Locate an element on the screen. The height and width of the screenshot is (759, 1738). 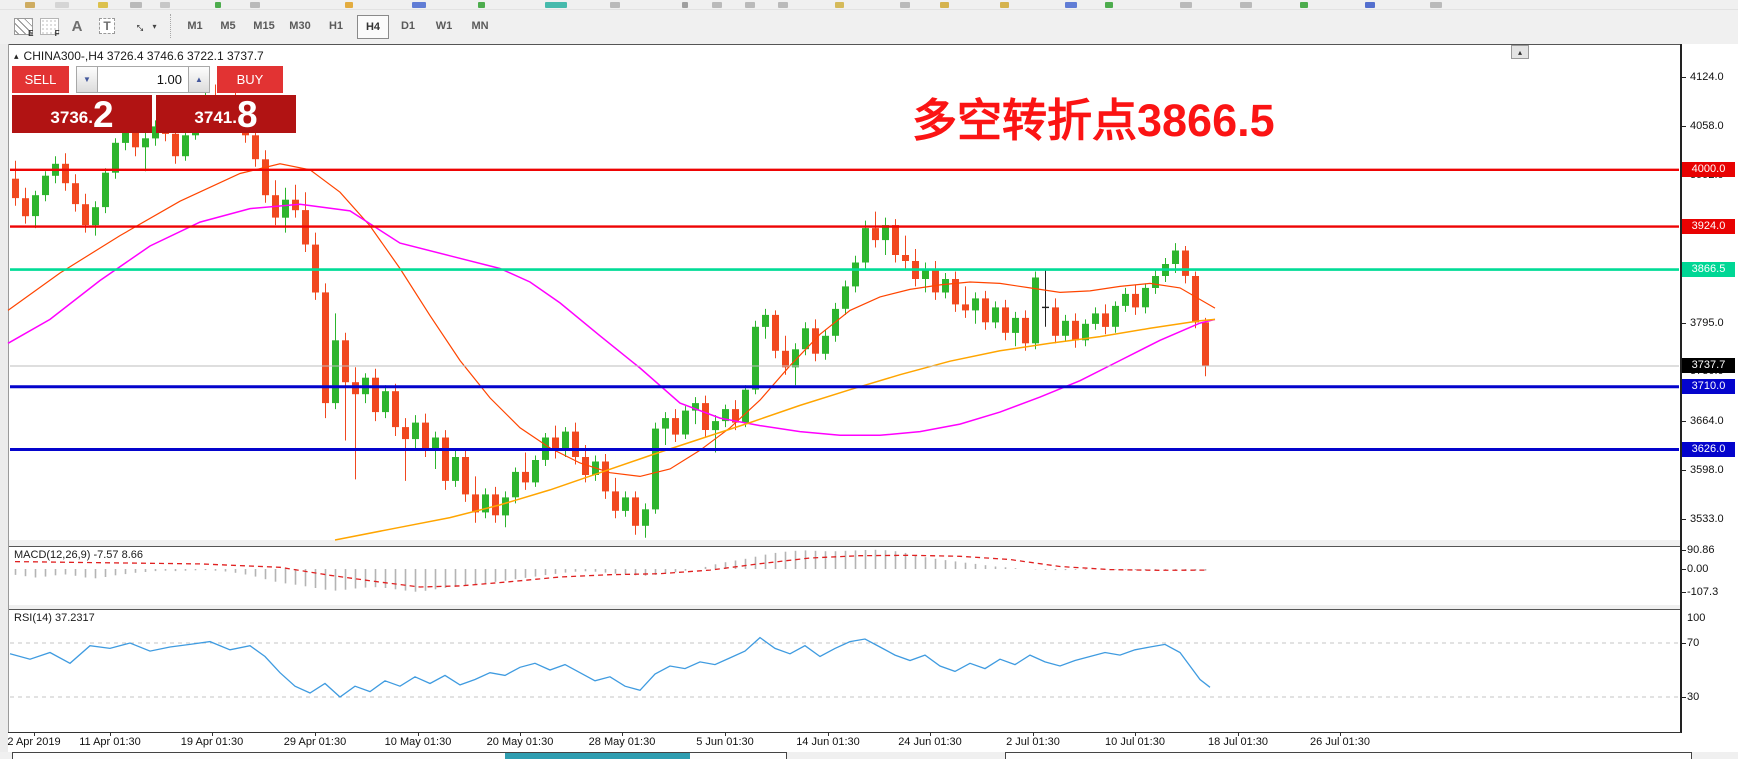
expander-triangle-icon: ▴ is located at coordinates (16, 55).